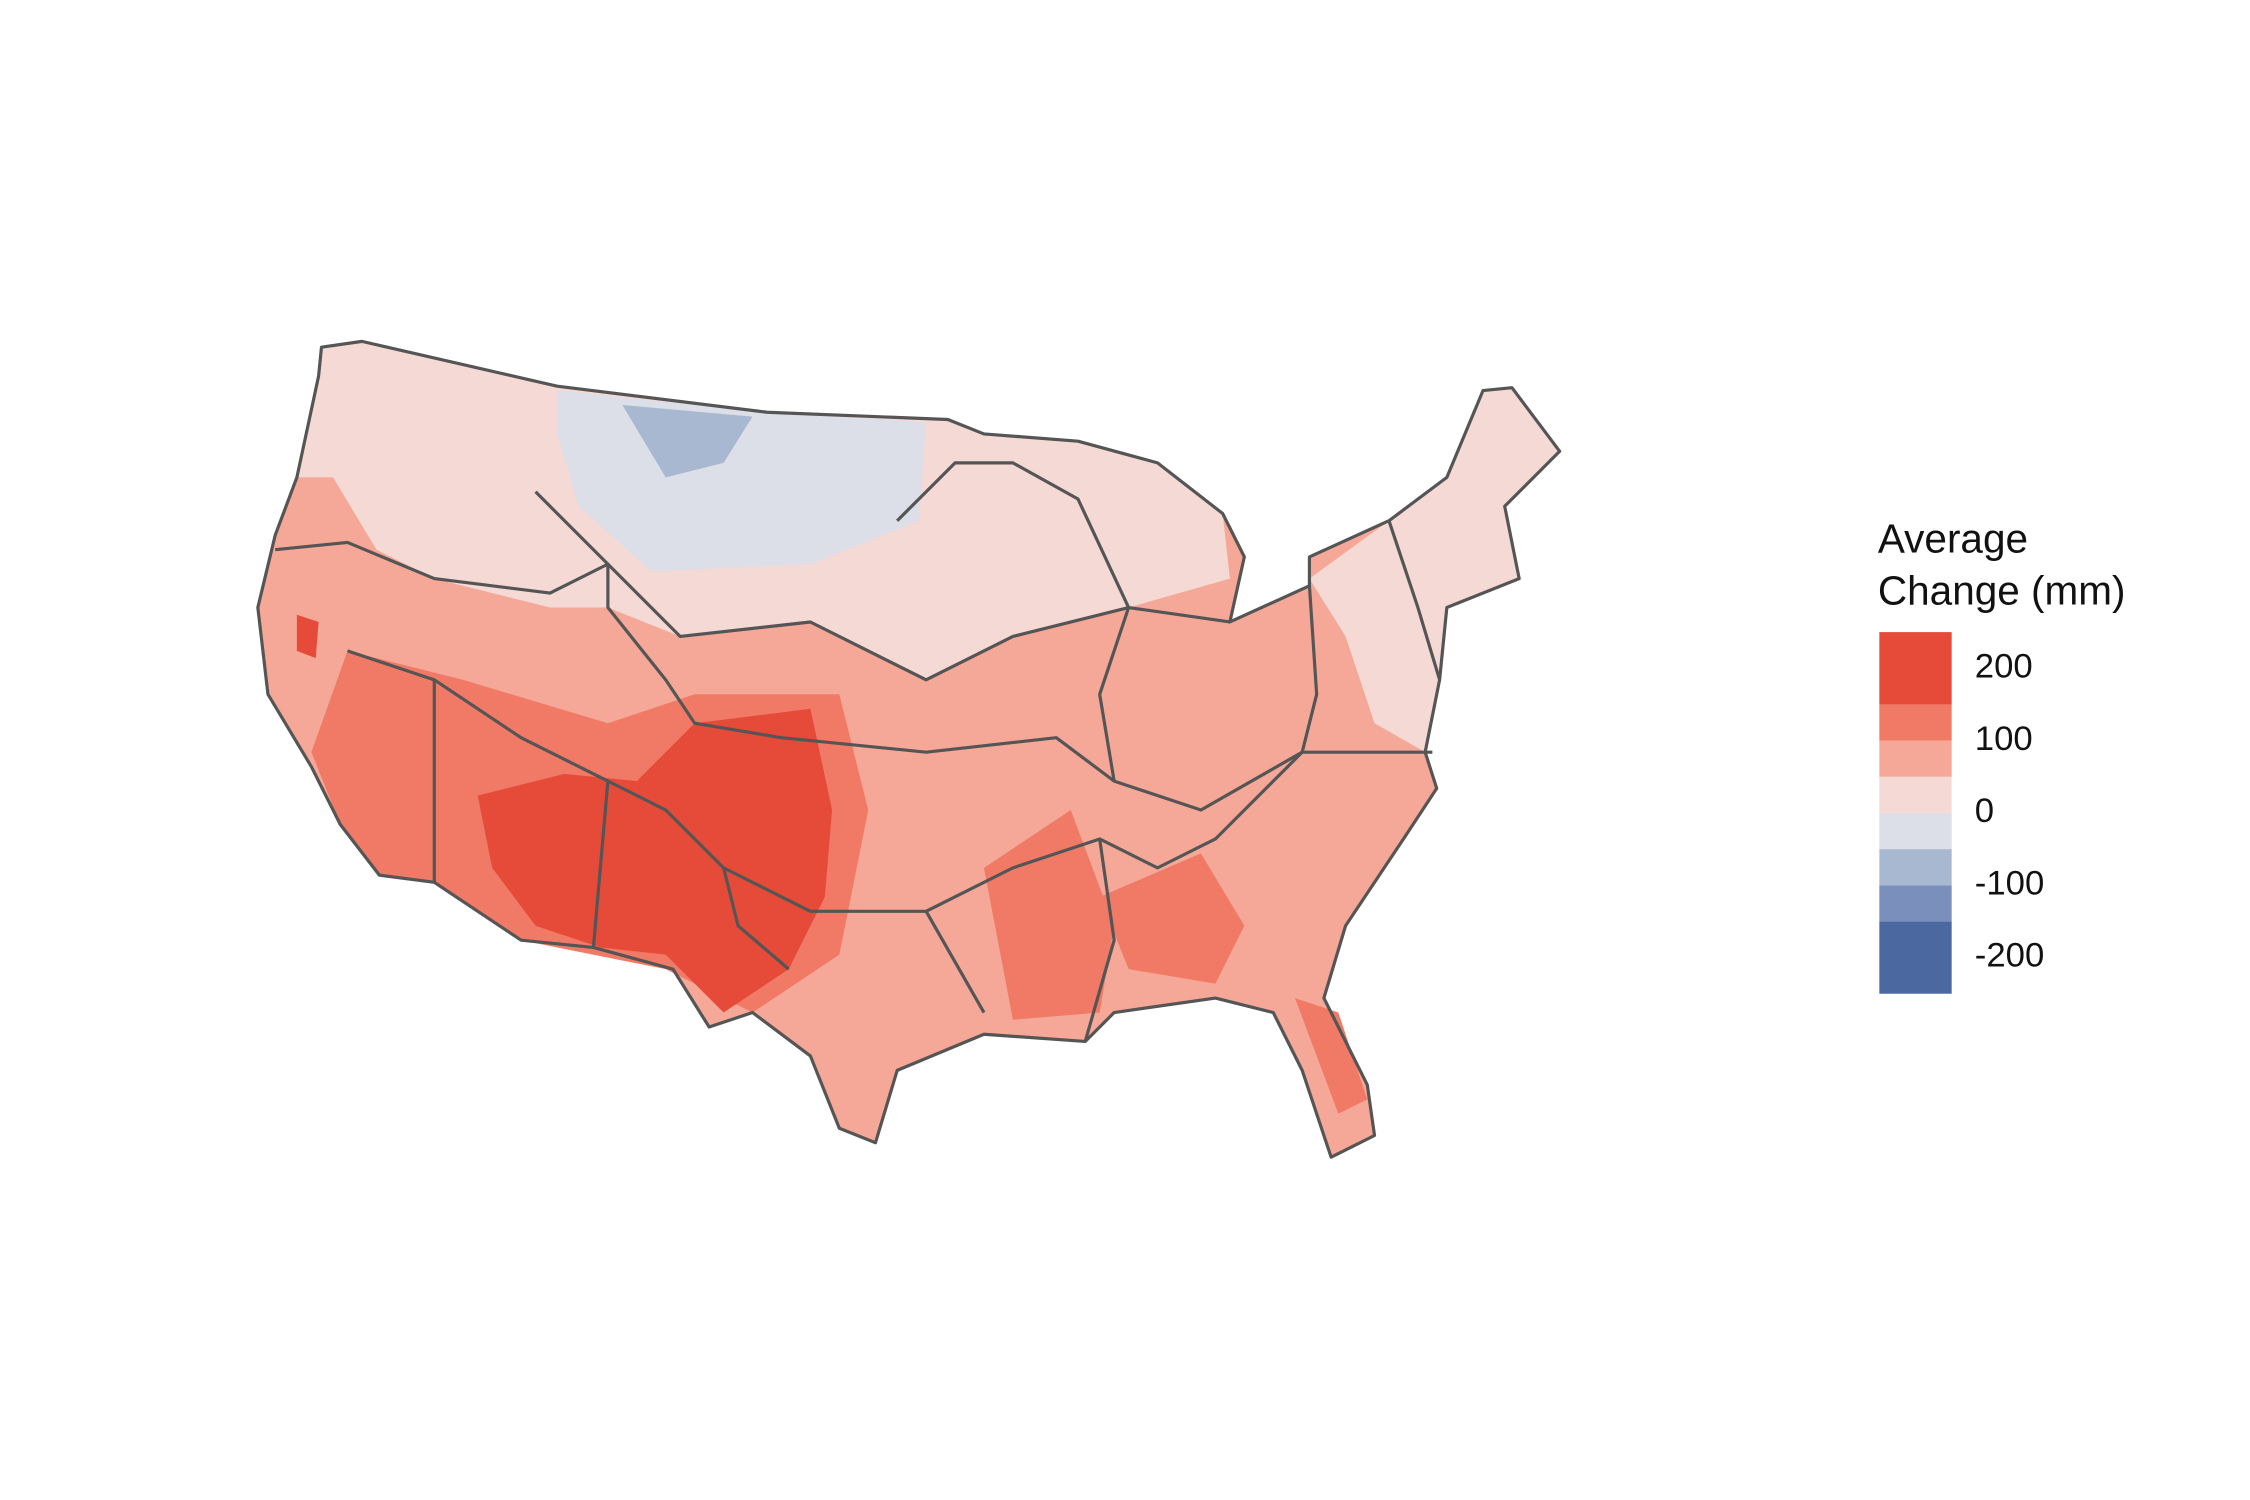  I want to click on northeast-region, so click(1434, 570).